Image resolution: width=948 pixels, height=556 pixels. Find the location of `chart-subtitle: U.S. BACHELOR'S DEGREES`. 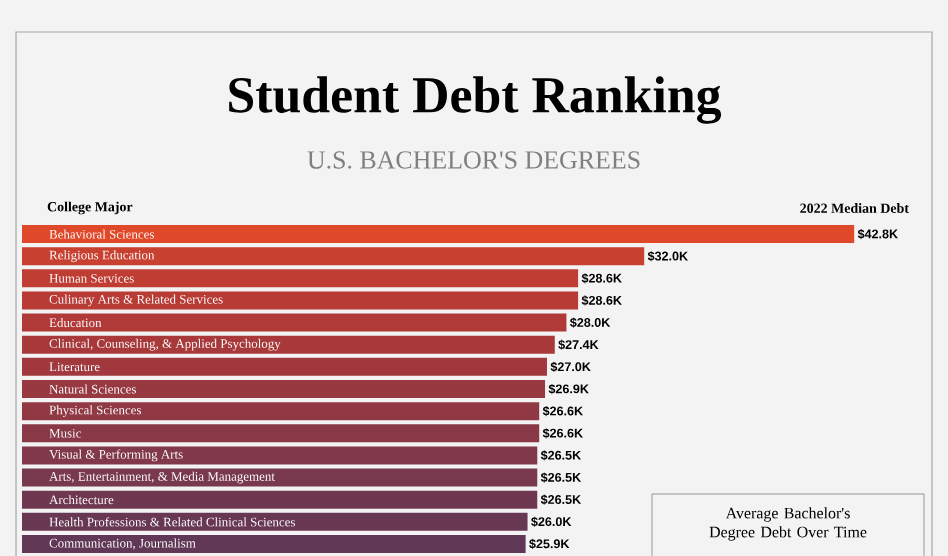

chart-subtitle: U.S. BACHELOR'S DEGREES is located at coordinates (473, 159).